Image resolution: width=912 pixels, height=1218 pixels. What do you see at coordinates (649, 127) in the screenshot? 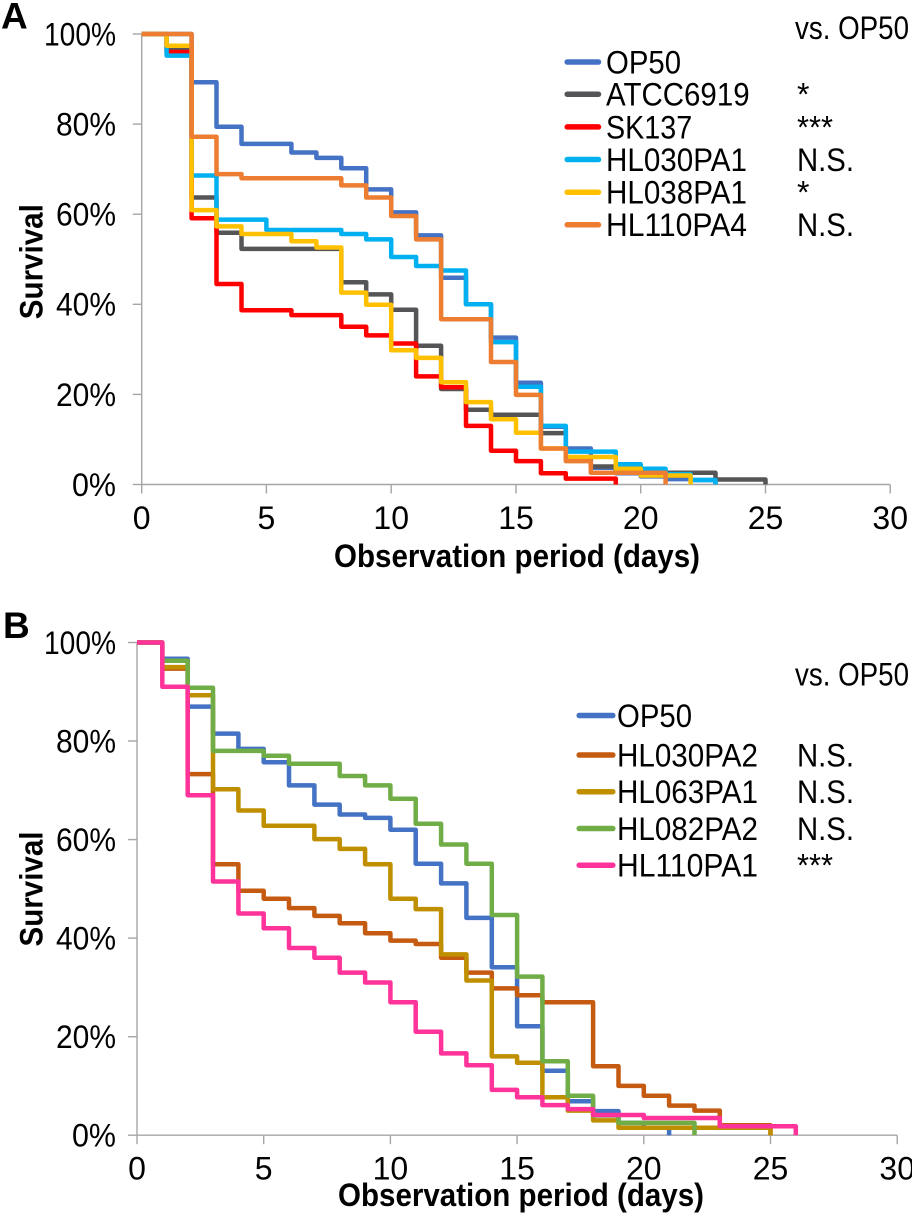
I see `svg-text: SK137` at bounding box center [649, 127].